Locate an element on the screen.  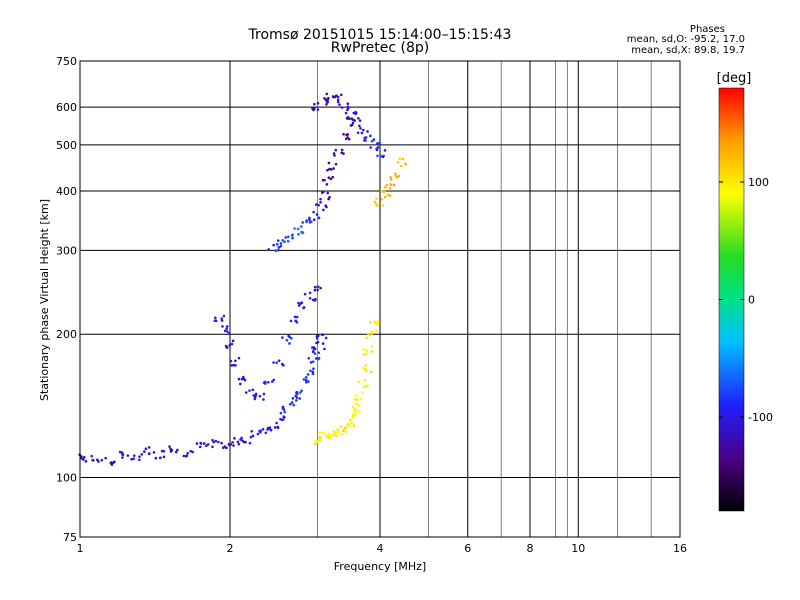
y-tick-label: 400 is located at coordinates (66, 191).